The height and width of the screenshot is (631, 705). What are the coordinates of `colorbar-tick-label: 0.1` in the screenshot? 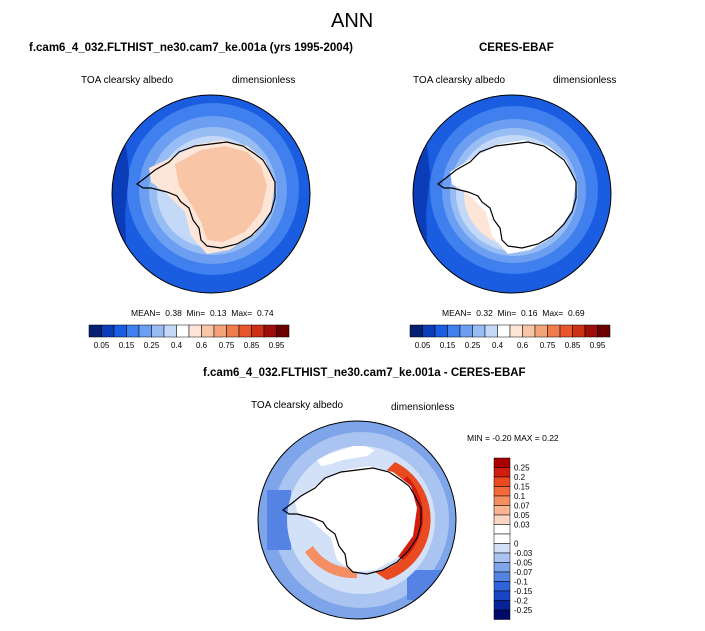 It's located at (520, 496).